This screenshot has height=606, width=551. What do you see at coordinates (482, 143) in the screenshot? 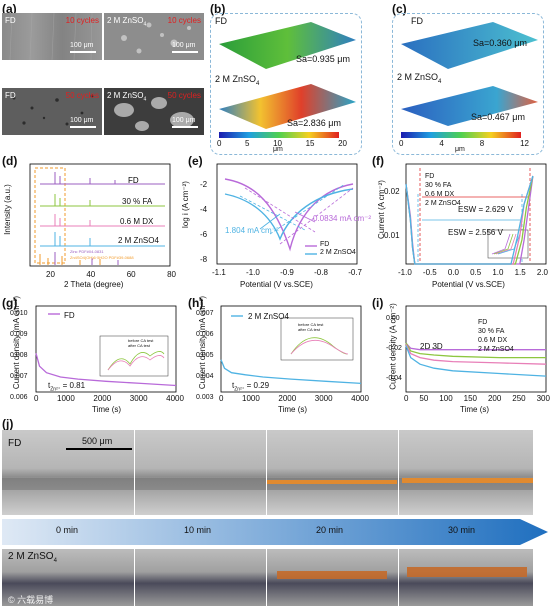
I see `colorbar-tick: 8` at bounding box center [482, 143].